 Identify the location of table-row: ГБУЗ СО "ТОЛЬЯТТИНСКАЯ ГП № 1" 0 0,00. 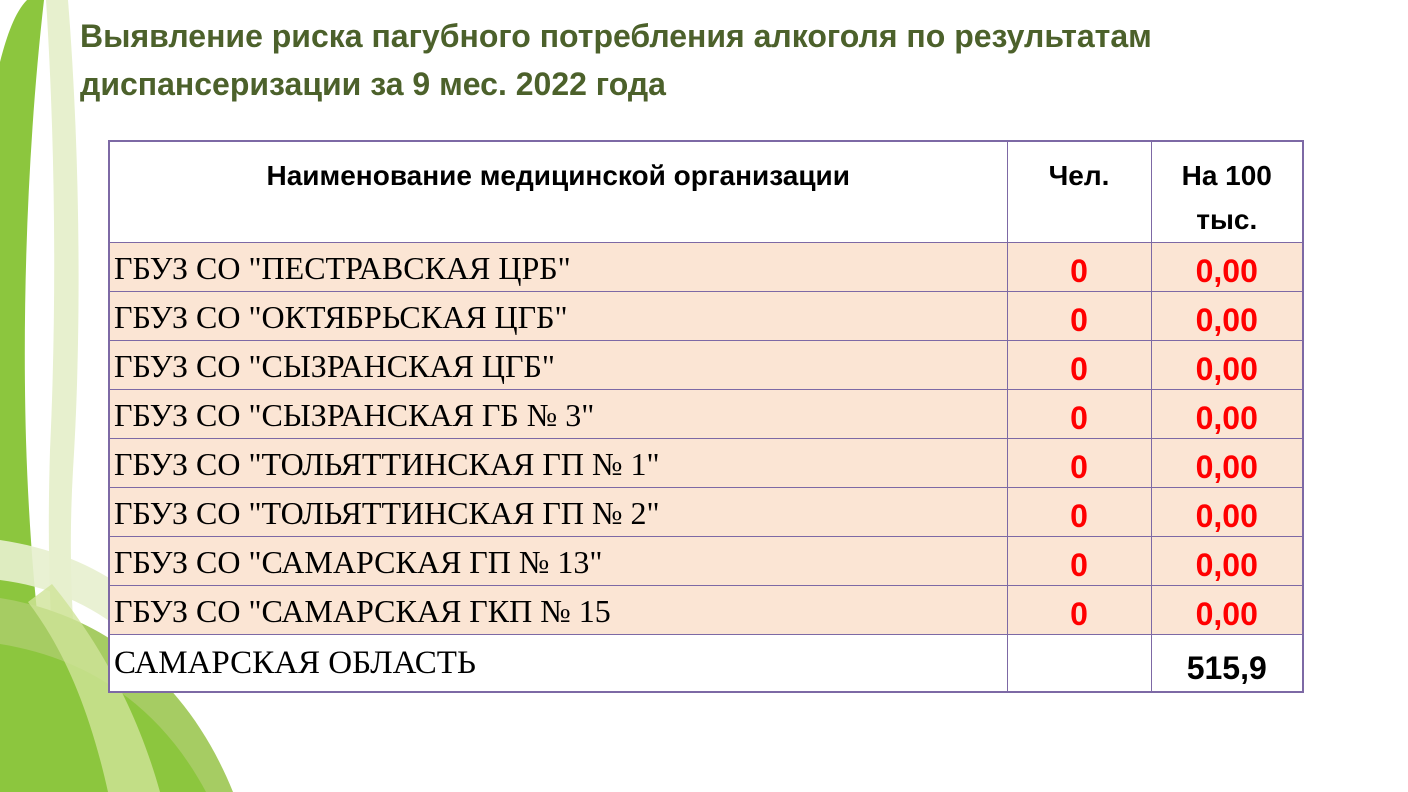
(706, 463).